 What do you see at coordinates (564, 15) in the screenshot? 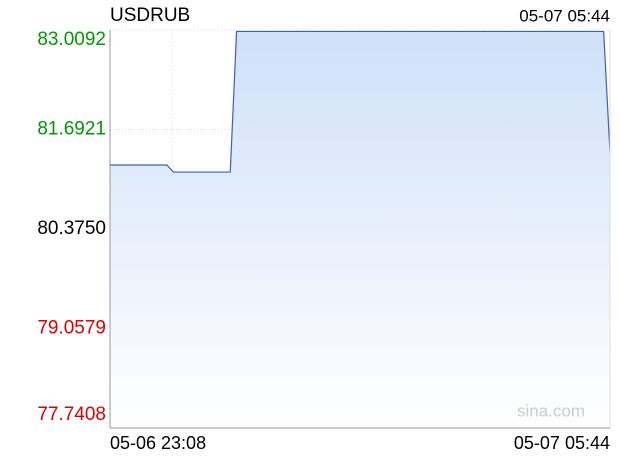
I see `update-time: 05-07 05:44` at bounding box center [564, 15].